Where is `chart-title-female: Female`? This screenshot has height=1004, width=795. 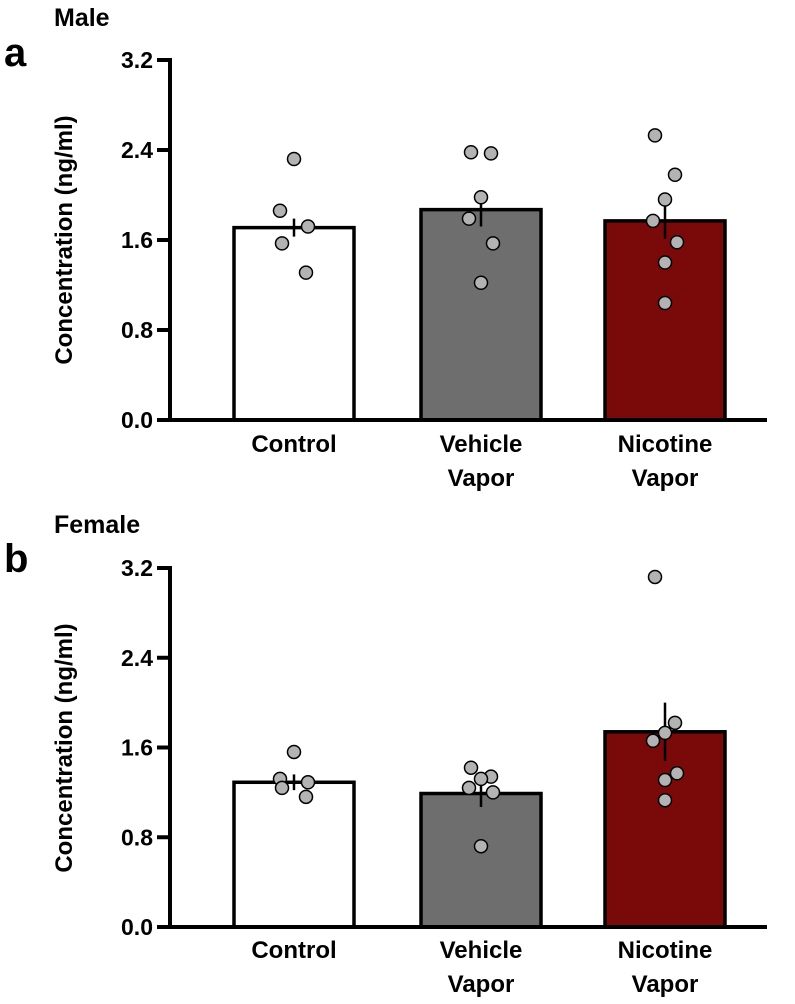
chart-title-female: Female is located at coordinates (97, 525).